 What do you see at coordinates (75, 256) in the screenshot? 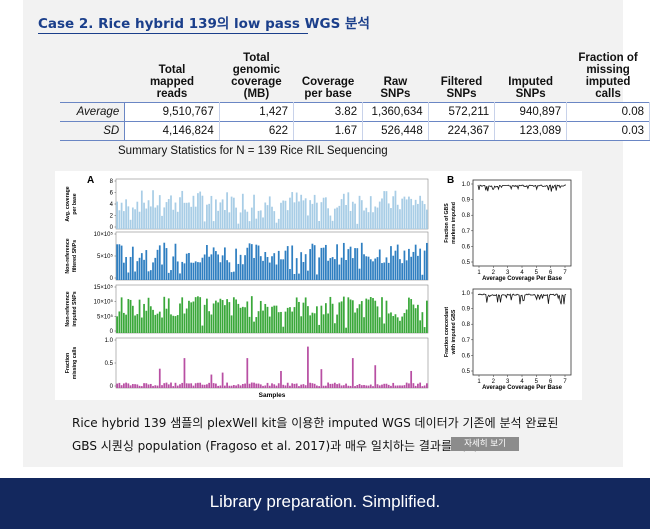
I see `subplot-ylabel: filtered SNPs` at bounding box center [75, 256].